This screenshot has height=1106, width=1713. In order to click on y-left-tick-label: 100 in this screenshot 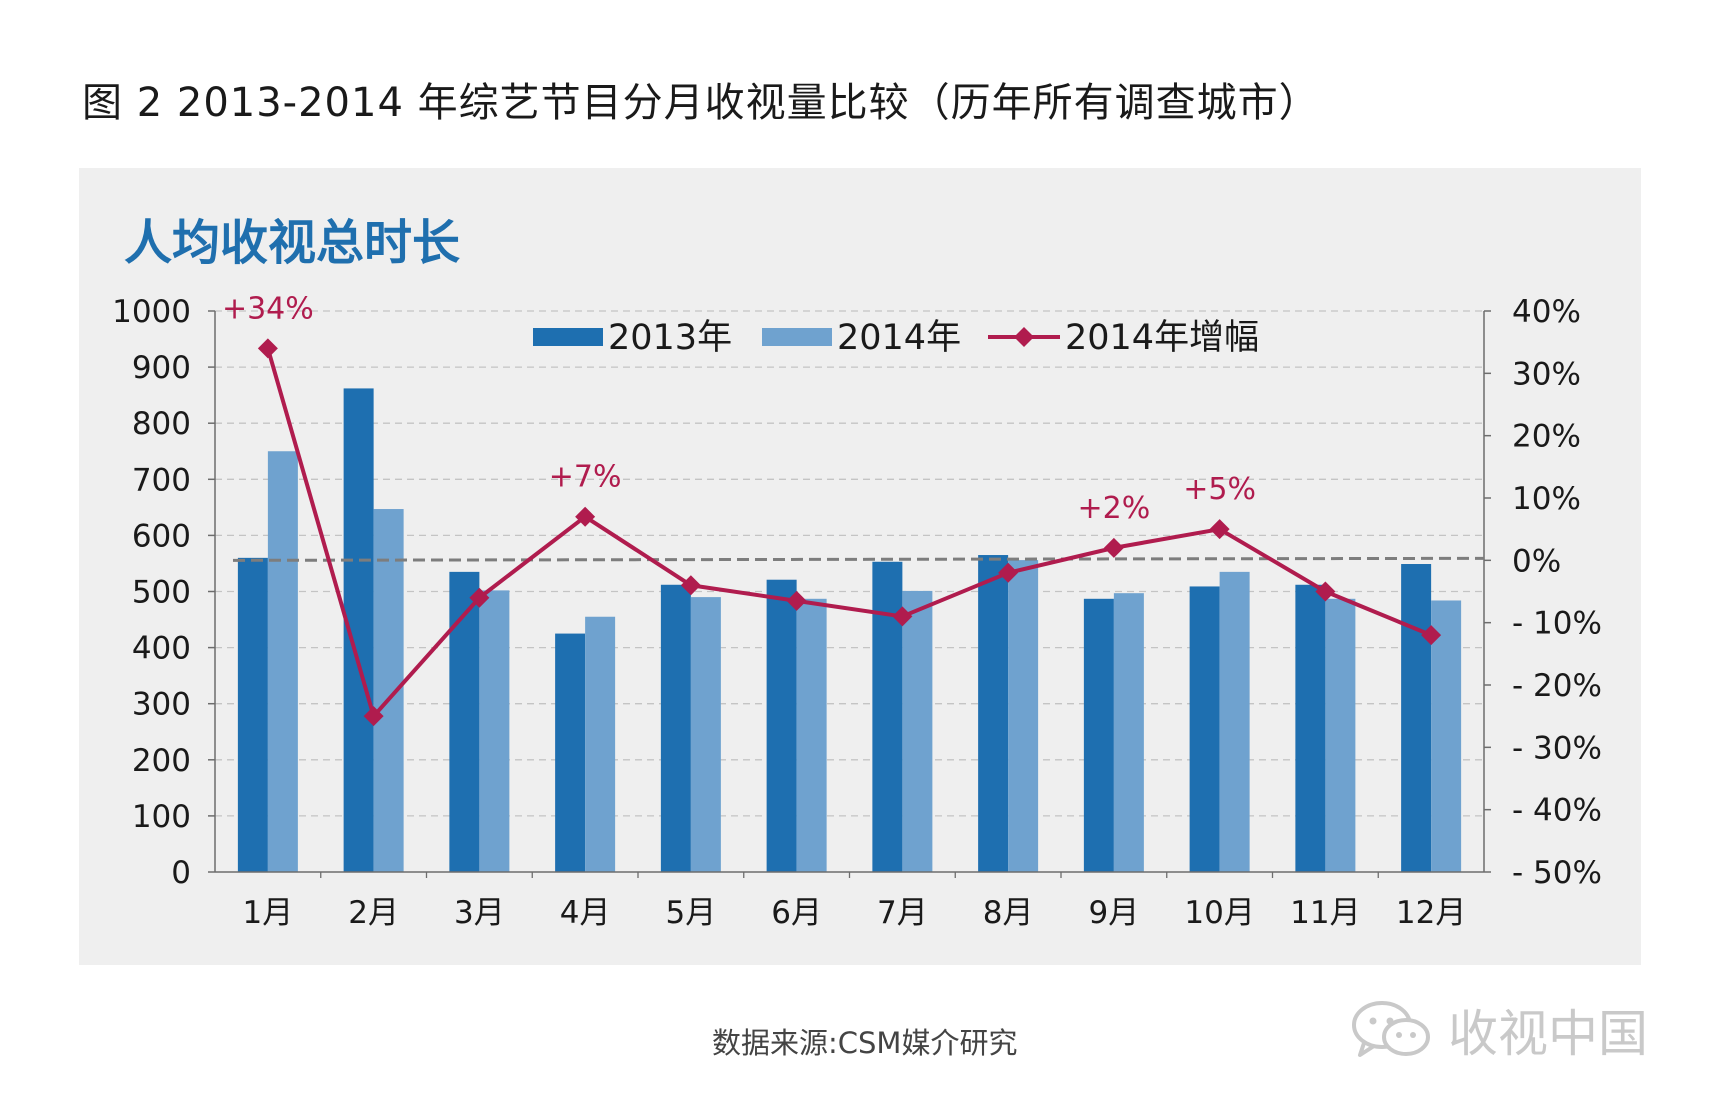, I will do `click(161, 817)`.